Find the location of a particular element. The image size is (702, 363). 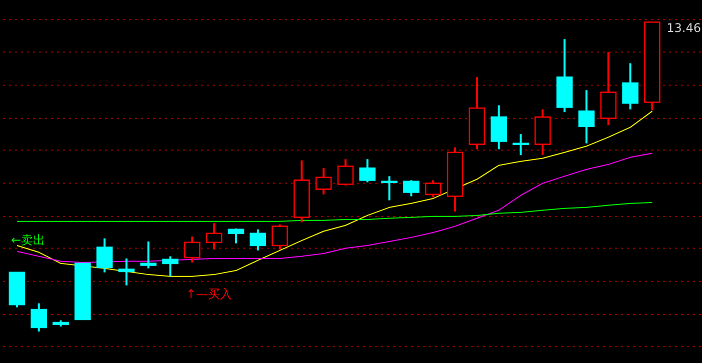

annotation: ←卖出 is located at coordinates (28, 240).